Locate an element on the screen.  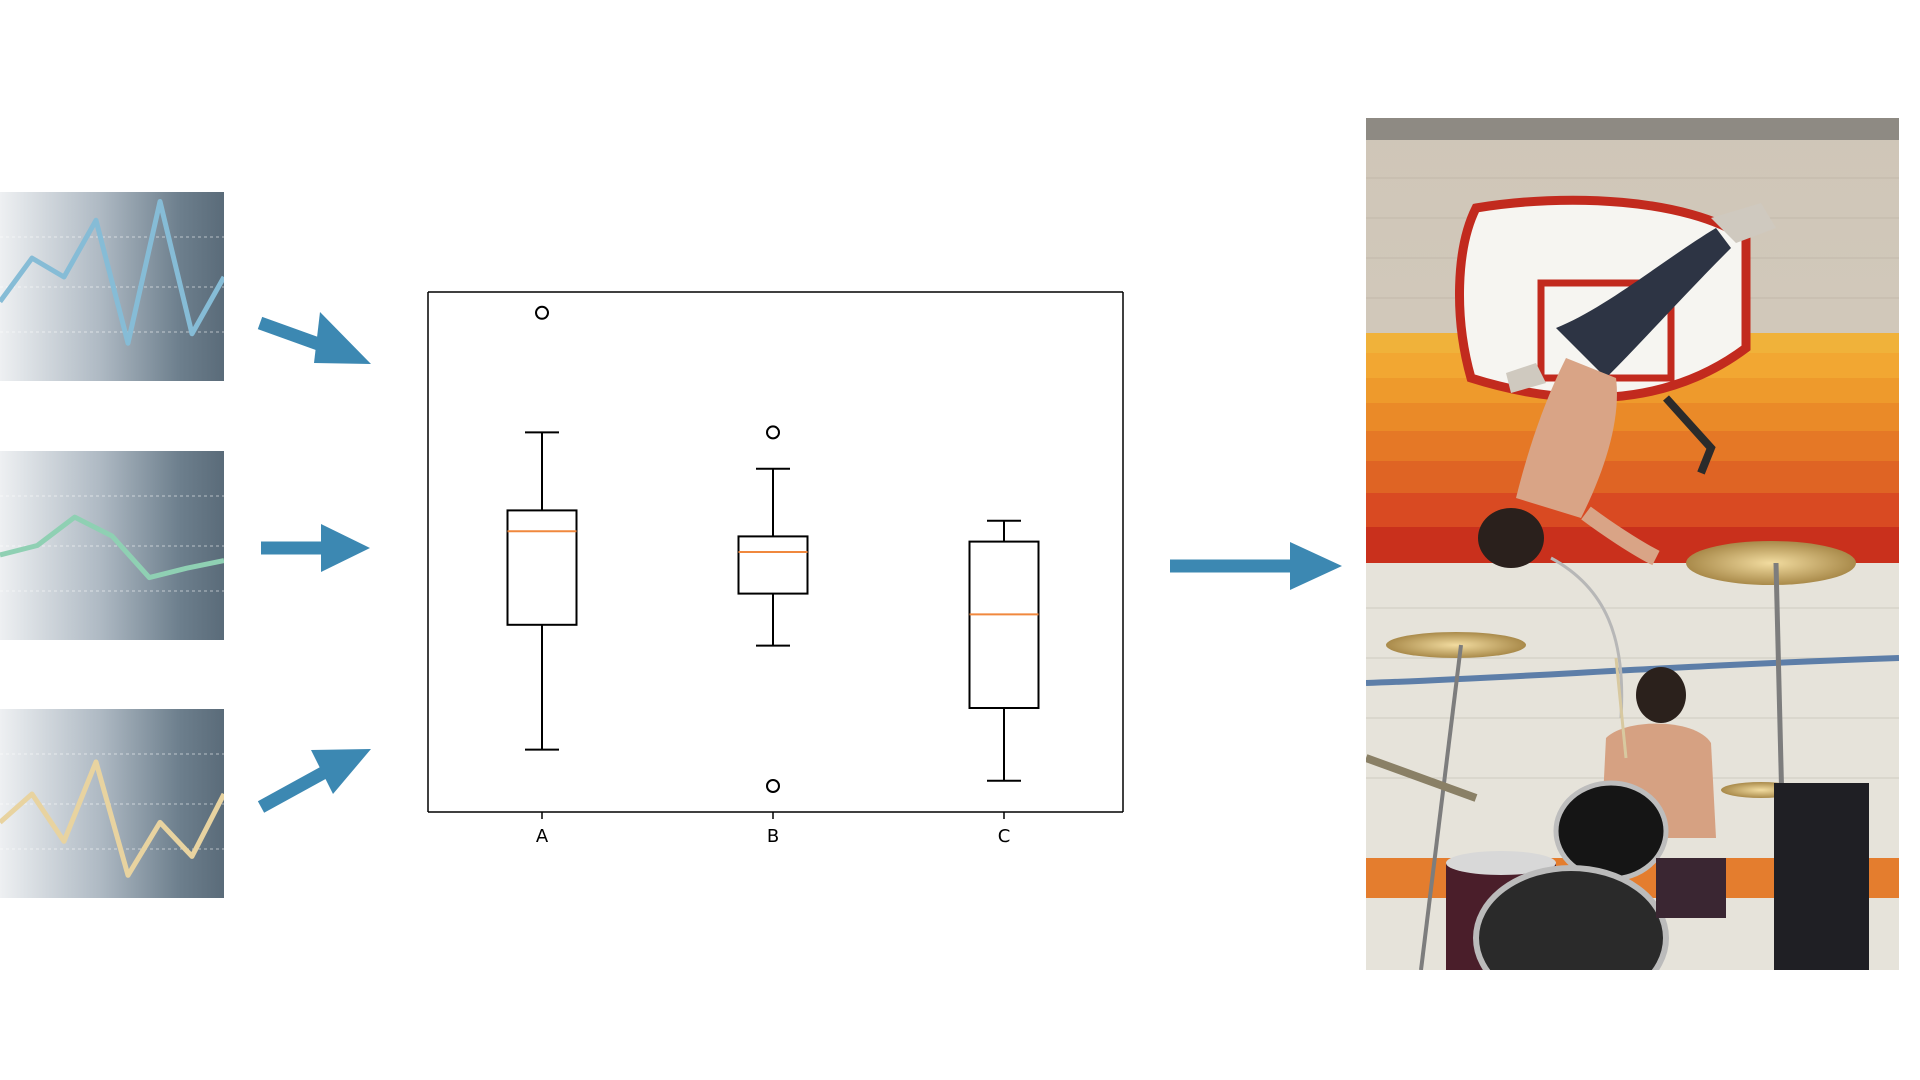
arrow-panel3-to-chart is located at coordinates (314, 781).